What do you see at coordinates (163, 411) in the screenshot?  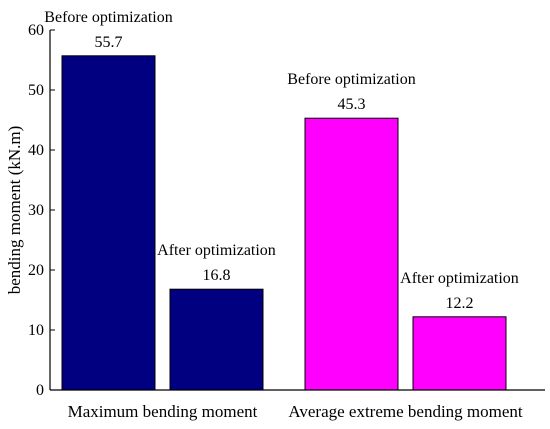 I see `category-label: Maximum bending moment` at bounding box center [163, 411].